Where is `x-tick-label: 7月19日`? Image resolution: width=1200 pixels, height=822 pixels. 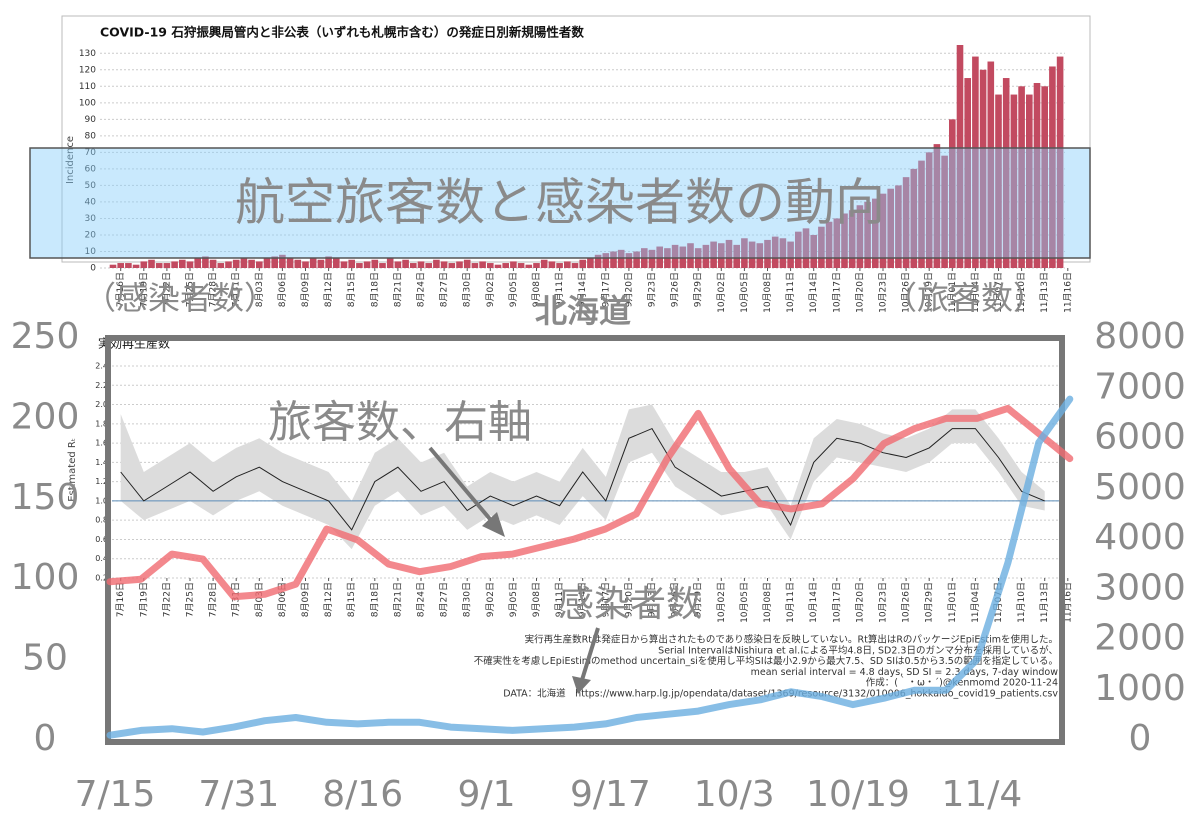 x-tick-label: 7月19日 is located at coordinates (143, 289).